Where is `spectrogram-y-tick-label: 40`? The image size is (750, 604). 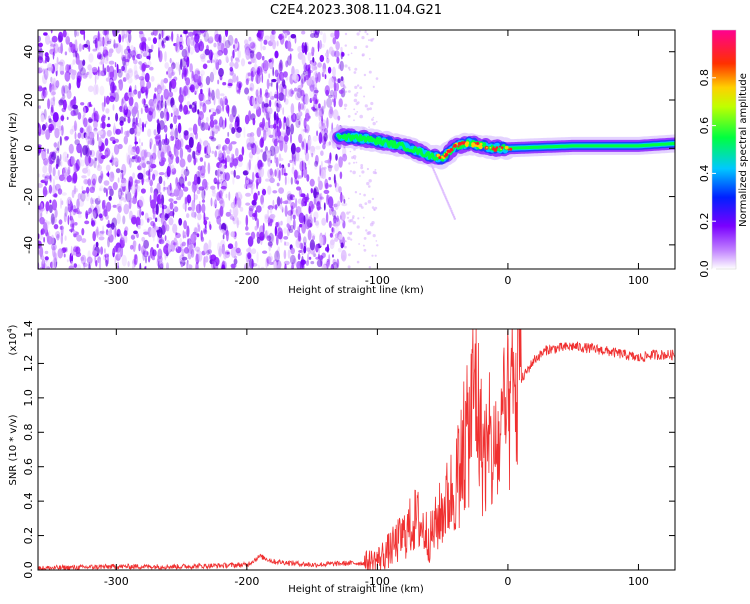 spectrogram-y-tick-label: 40 is located at coordinates (28, 52).